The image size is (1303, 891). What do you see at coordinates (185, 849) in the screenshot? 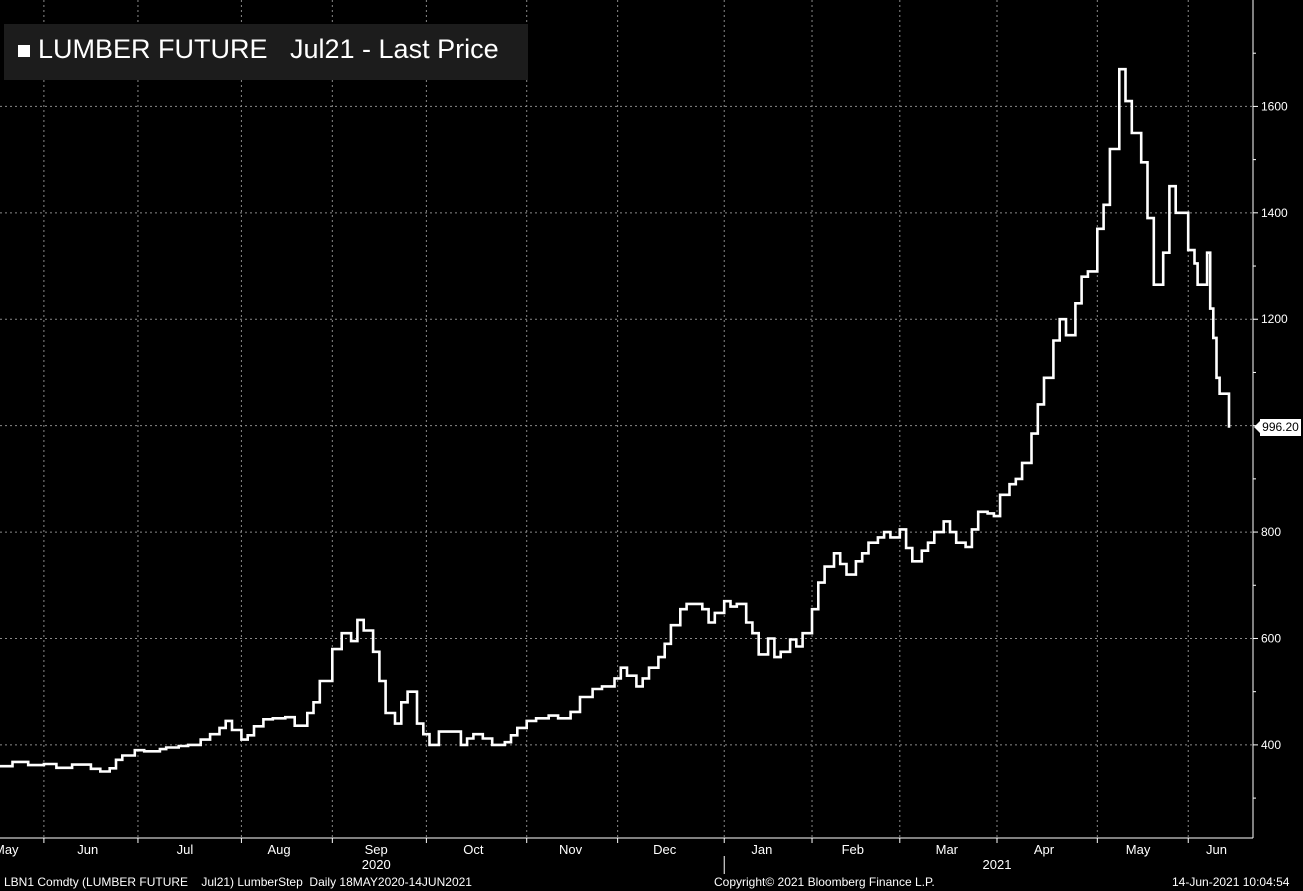
I see `x-tick-label: Jul` at bounding box center [185, 849].